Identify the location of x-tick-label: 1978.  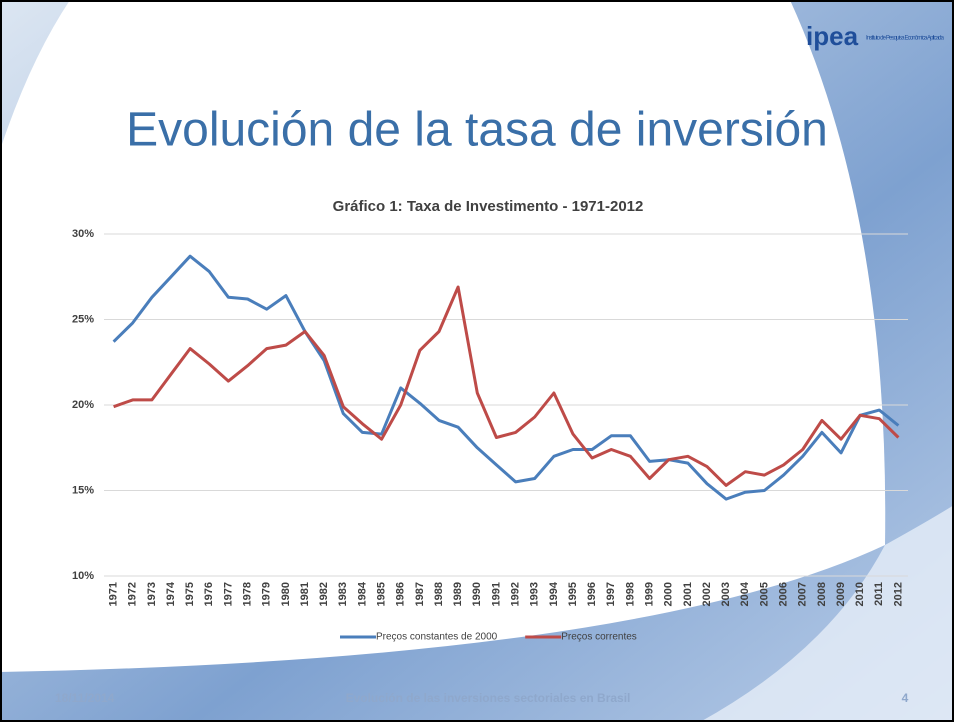
(247, 594).